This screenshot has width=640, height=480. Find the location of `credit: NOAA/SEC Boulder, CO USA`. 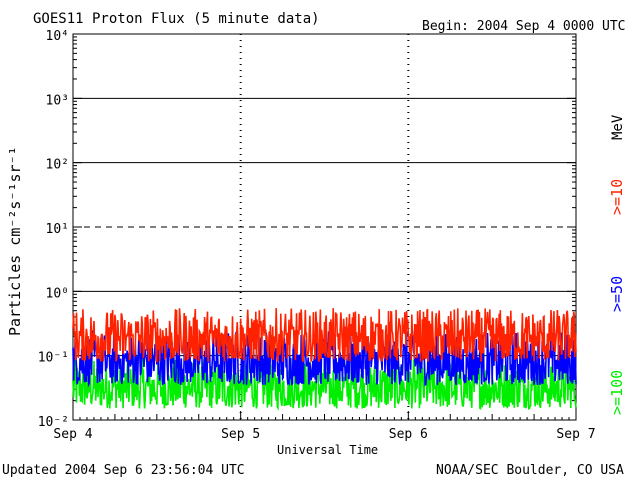

credit: NOAA/SEC Boulder, CO USA is located at coordinates (530, 470).